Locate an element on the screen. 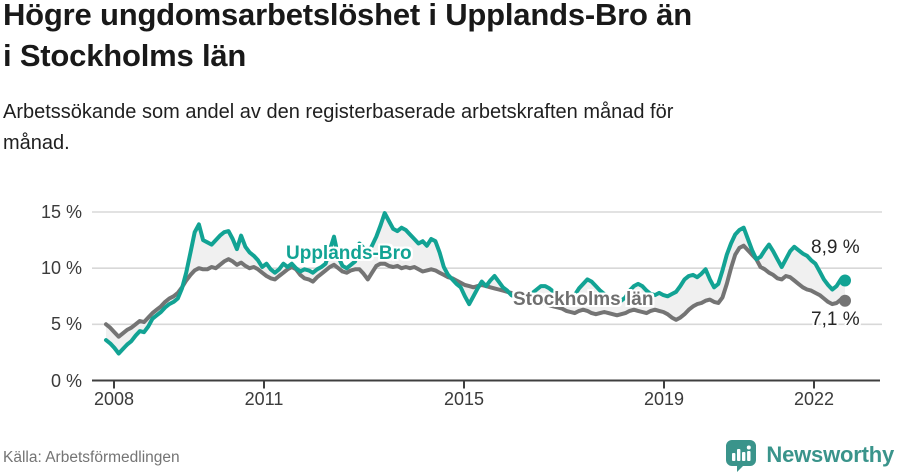 The image size is (900, 474). x-tick-label: 2015 is located at coordinates (464, 399).